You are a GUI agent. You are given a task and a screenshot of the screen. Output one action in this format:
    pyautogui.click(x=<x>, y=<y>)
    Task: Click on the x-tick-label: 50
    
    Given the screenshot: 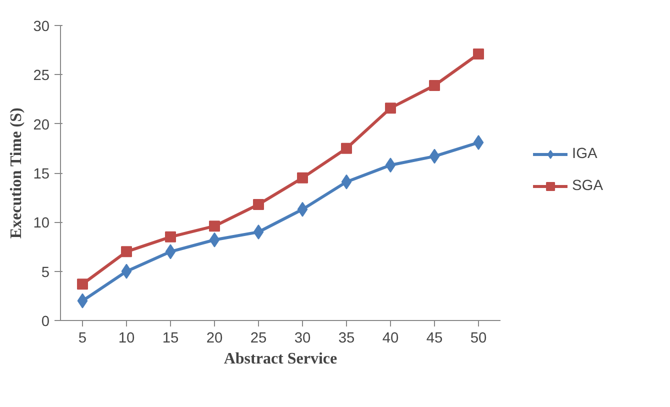 What is the action you would take?
    pyautogui.click(x=478, y=338)
    